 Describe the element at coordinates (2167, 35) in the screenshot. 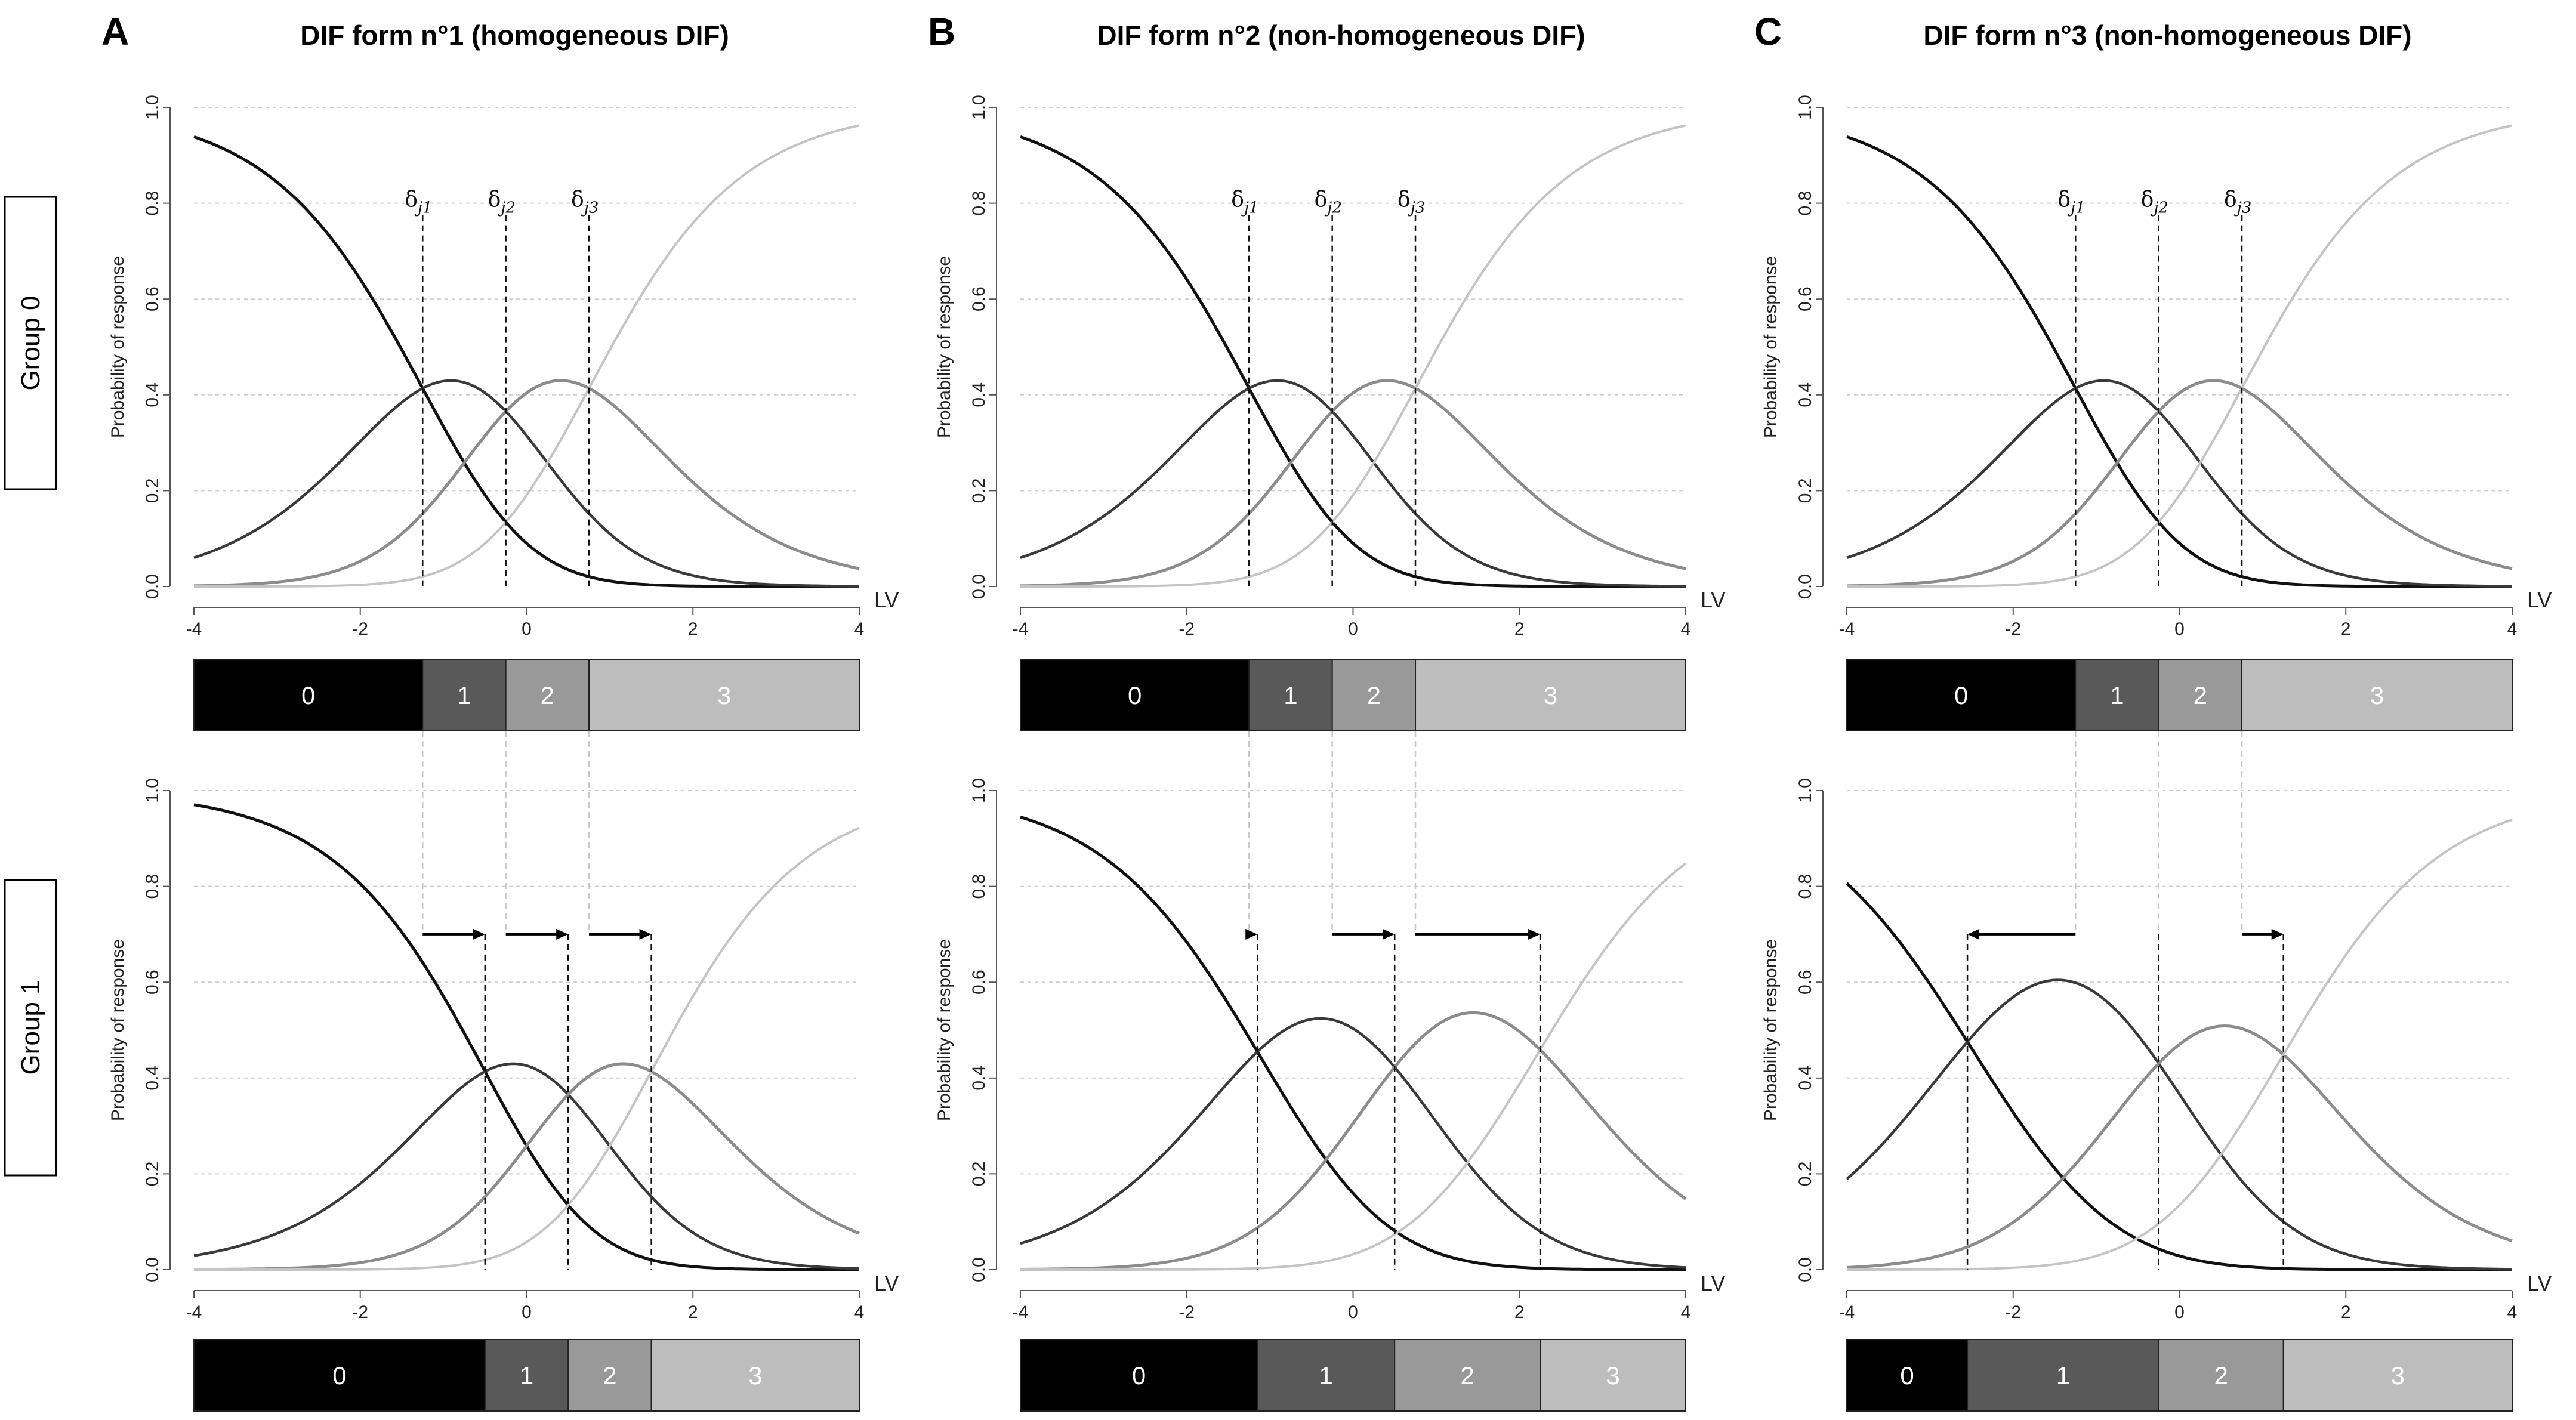

I see `panel-title: DIF form n°3 (non-homogeneous DIF)` at that location.